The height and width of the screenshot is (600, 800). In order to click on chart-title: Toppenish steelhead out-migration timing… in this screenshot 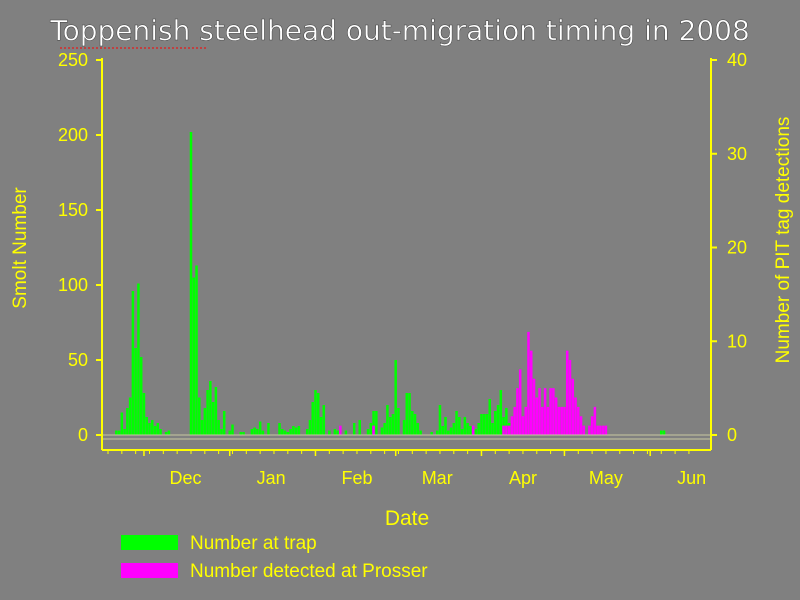, I will do `click(399, 30)`.